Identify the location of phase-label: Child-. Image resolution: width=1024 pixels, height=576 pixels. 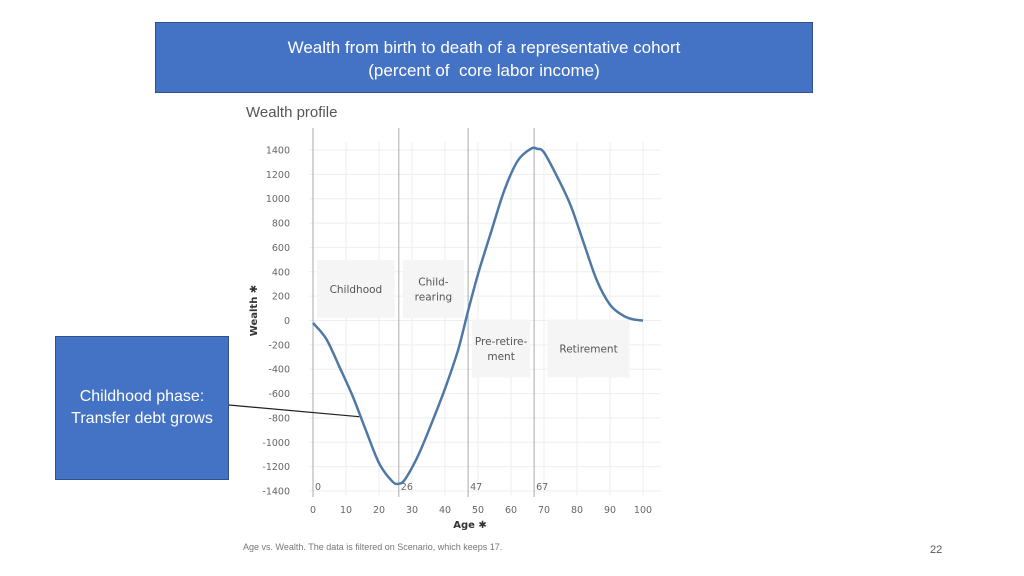
(433, 282).